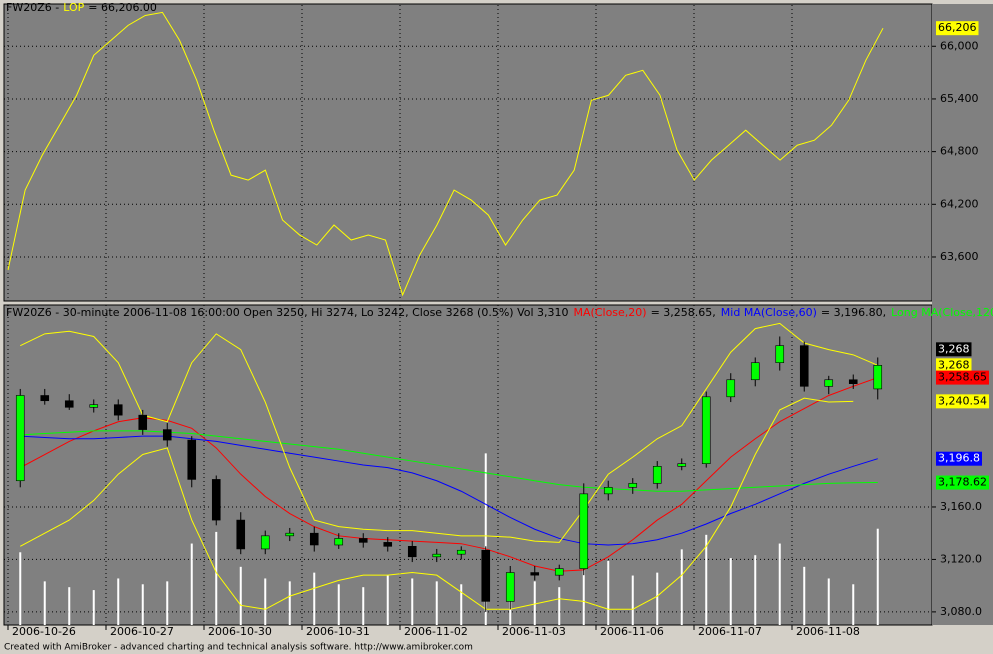 The width and height of the screenshot is (993, 654). I want to click on y-tick-label: 66,000, so click(959, 45).